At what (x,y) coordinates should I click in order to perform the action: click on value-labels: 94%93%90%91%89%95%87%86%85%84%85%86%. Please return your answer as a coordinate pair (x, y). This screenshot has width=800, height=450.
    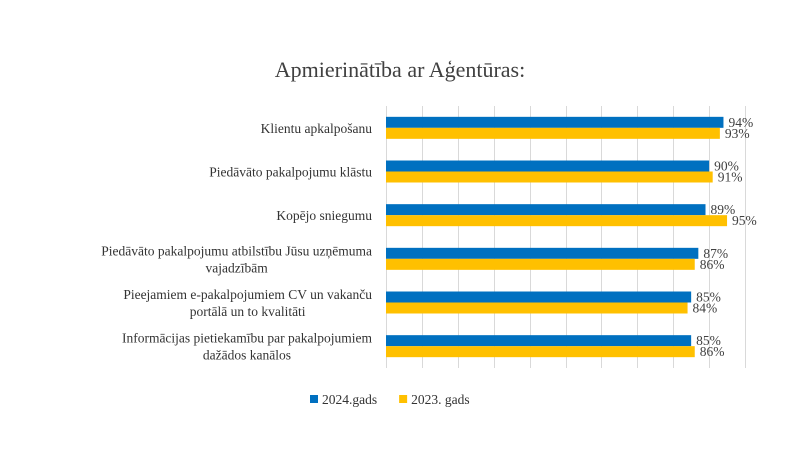
    Looking at the image, I should click on (725, 237).